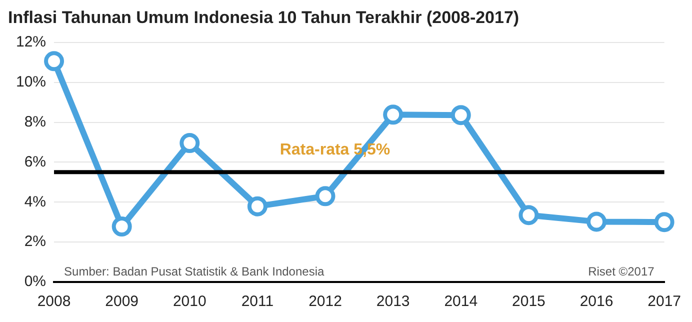  Describe the element at coordinates (35, 241) in the screenshot. I see `y-tick-label: 2%` at that location.